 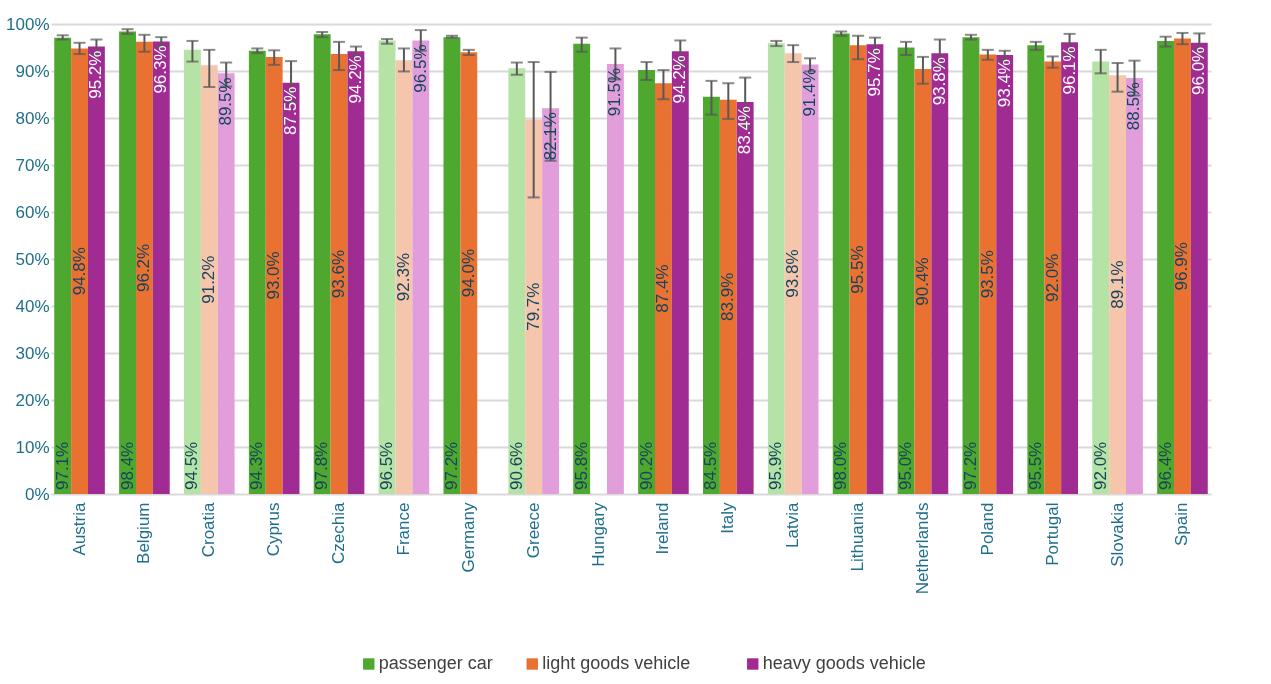 I want to click on data-label: 98.4%, so click(x=127, y=465).